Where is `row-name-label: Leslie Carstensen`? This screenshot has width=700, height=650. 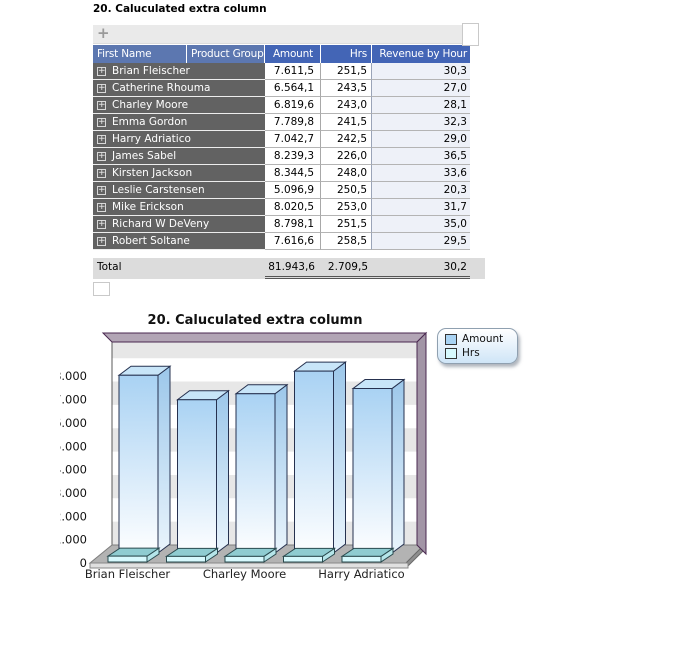
row-name-label: Leslie Carstensen is located at coordinates (158, 190).